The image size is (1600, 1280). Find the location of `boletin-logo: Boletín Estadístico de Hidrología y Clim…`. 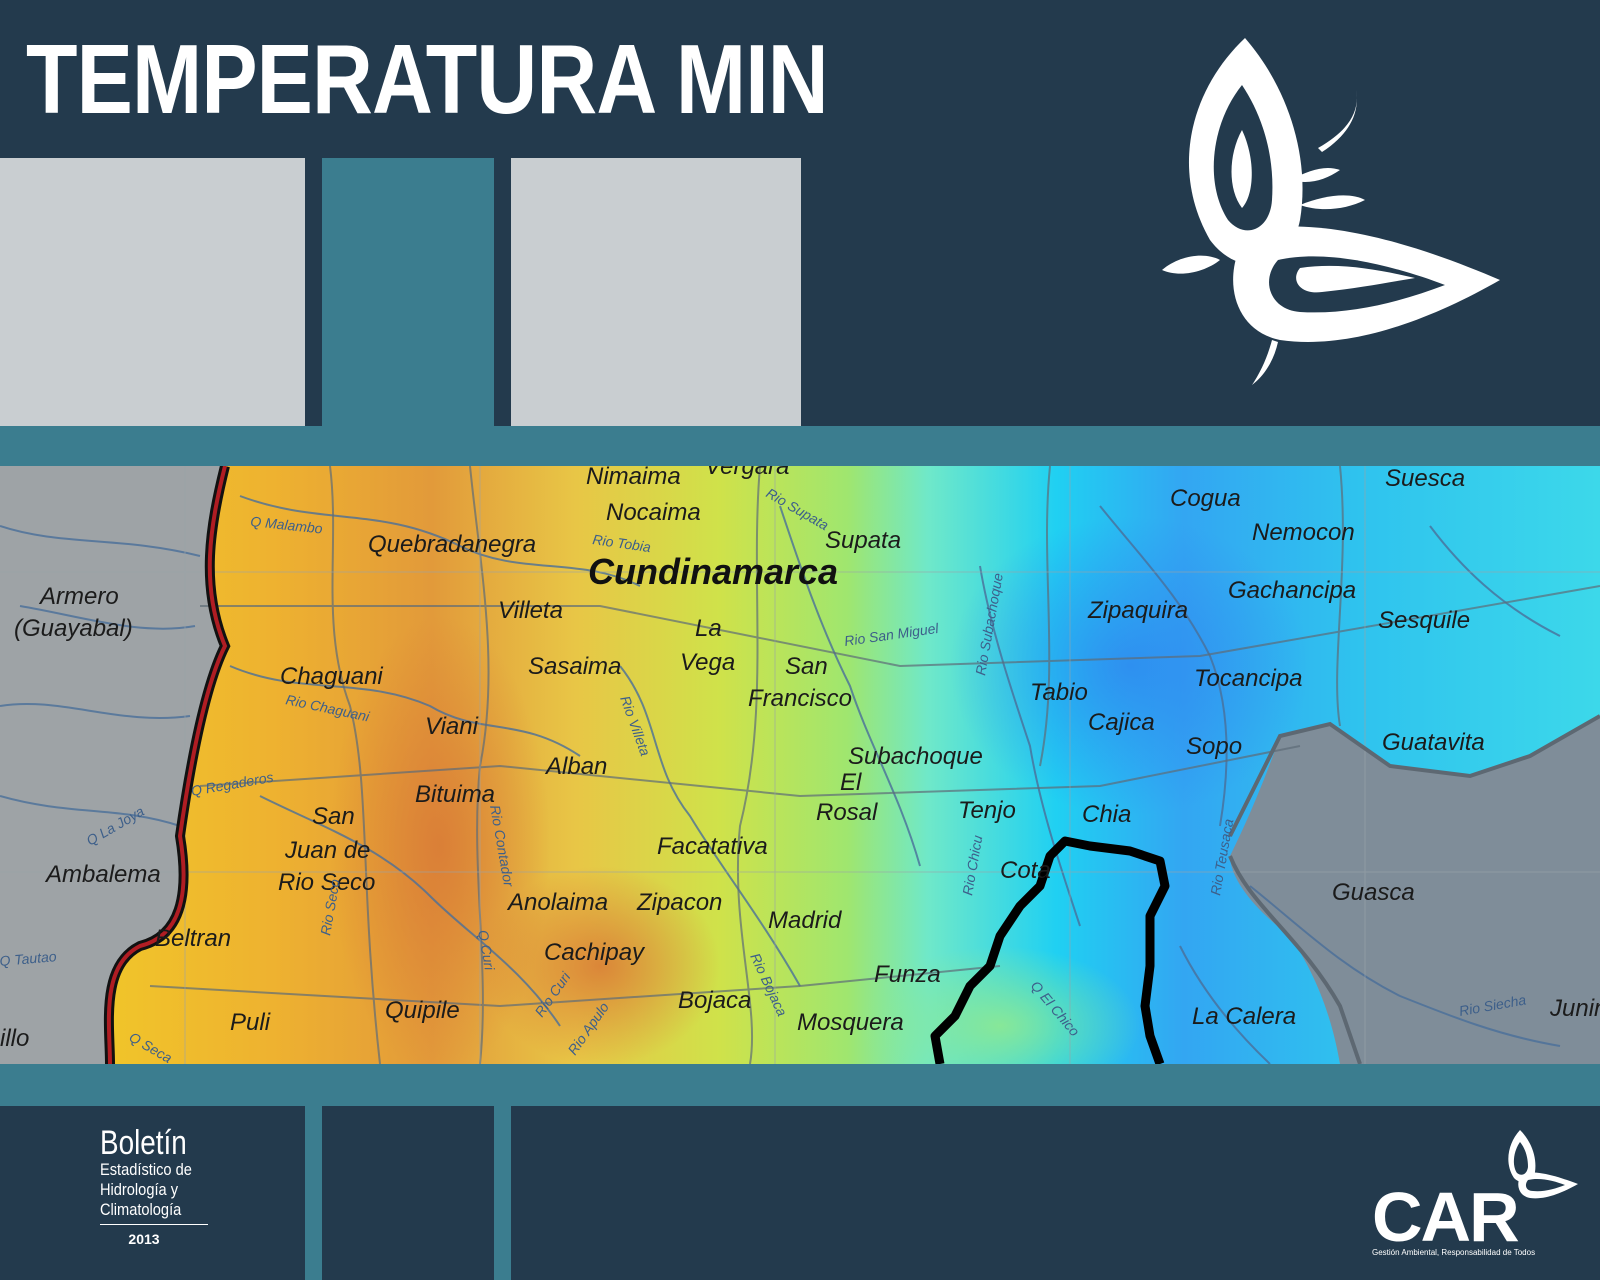

boletin-logo: Boletín Estadístico de Hidrología y Clim… is located at coordinates (154, 1186).